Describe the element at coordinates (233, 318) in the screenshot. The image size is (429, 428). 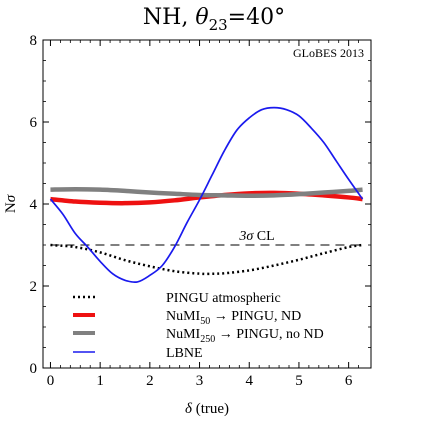
I see `legend-label-numi50: NuMI50 → PINGU, ND` at that location.